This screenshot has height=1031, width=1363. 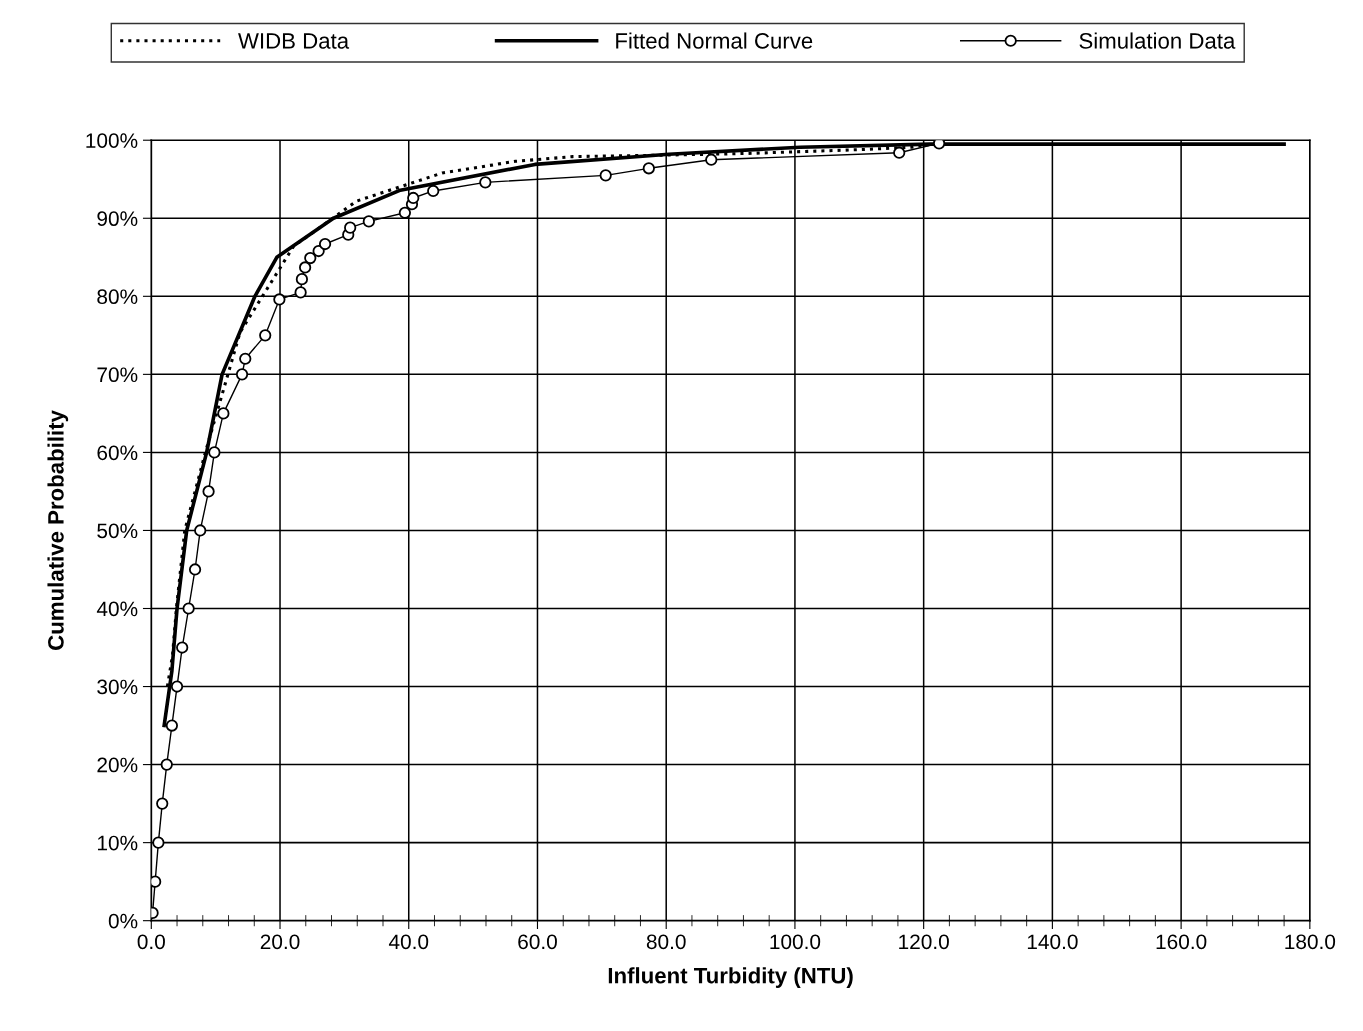 What do you see at coordinates (1310, 942) in the screenshot?
I see `x-tick-label: 180.0` at bounding box center [1310, 942].